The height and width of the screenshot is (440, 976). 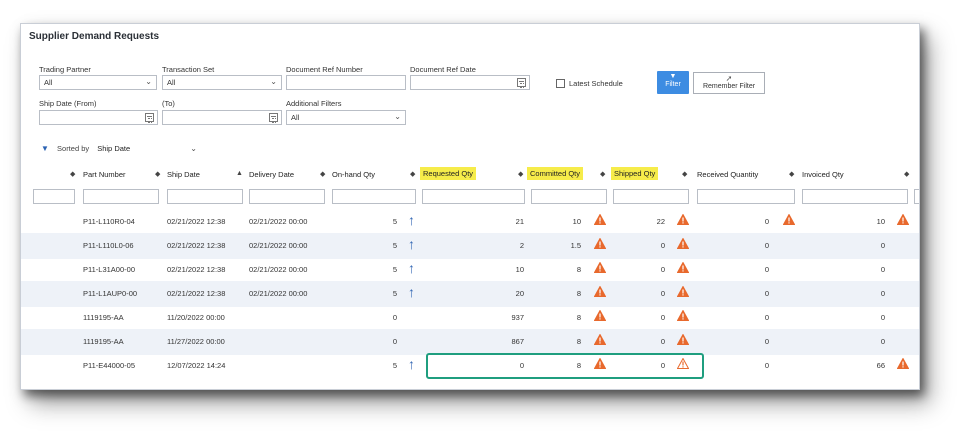 I want to click on highlight-box, so click(x=565, y=366).